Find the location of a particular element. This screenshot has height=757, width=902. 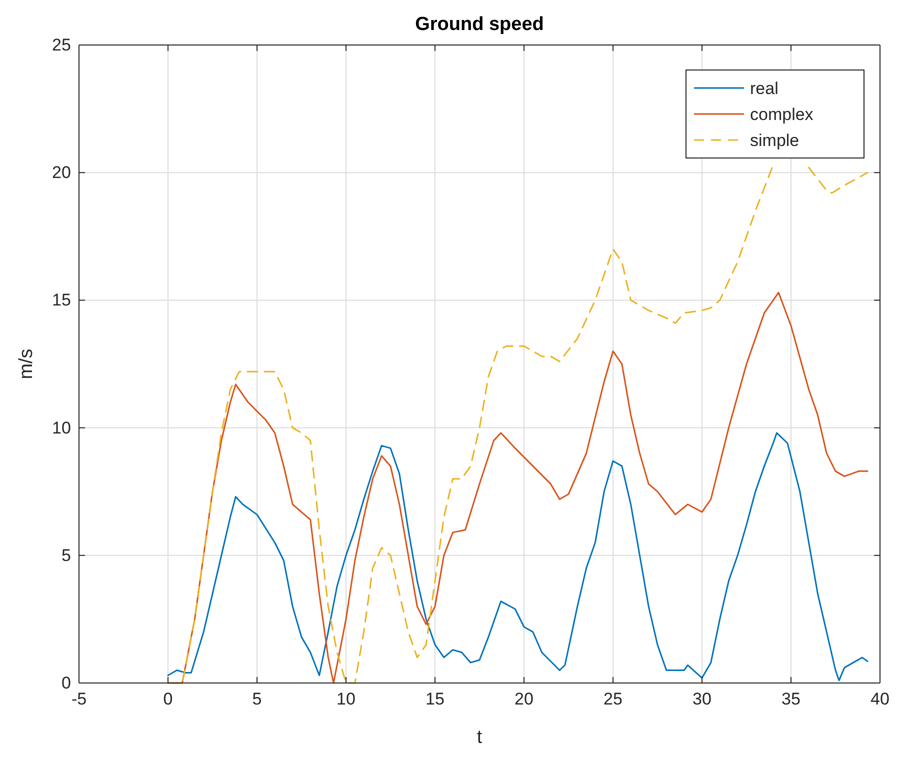

y-tick-label: 15 is located at coordinates (61, 300).